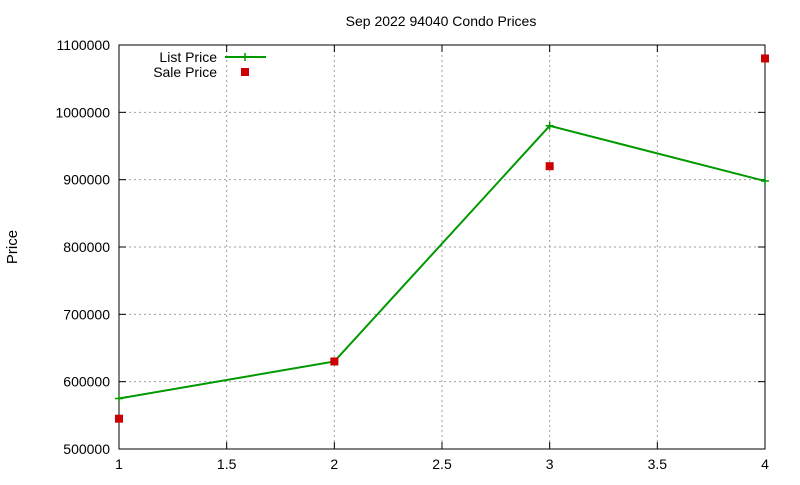 The image size is (800, 485). I want to click on y-tick-label: 1000000, so click(82, 112).